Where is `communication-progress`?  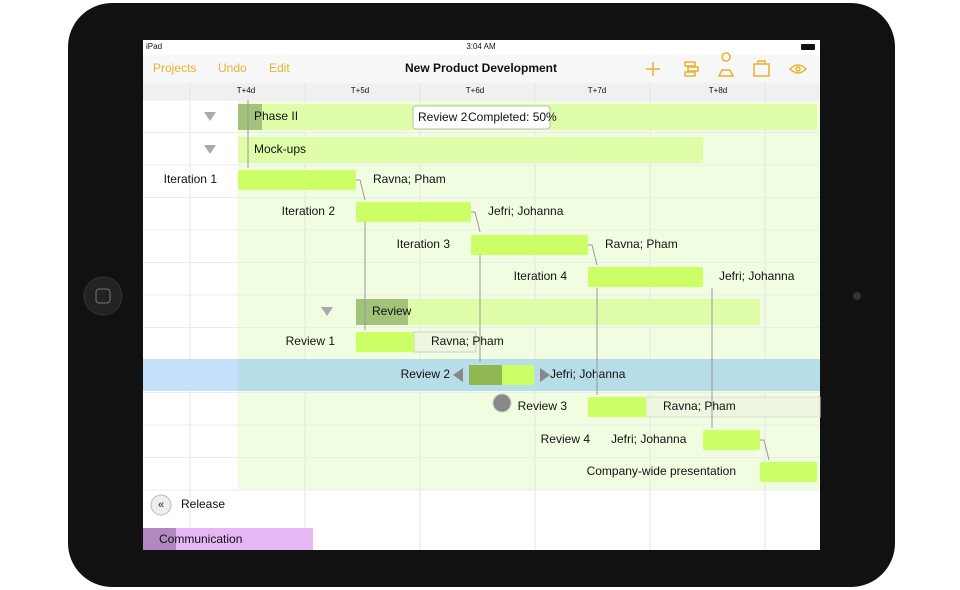 communication-progress is located at coordinates (159, 539).